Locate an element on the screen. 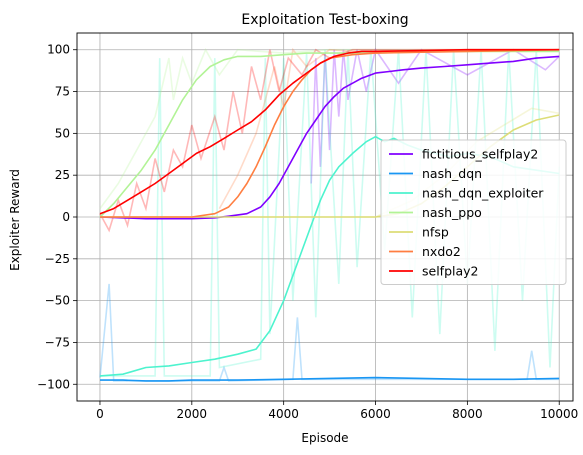  x-tick-label: 6000 is located at coordinates (375, 414).